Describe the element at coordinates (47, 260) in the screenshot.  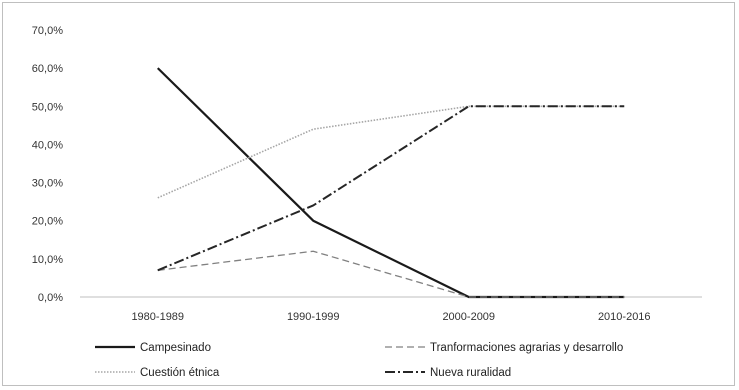
I see `y-tick-label: 10,0%` at that location.